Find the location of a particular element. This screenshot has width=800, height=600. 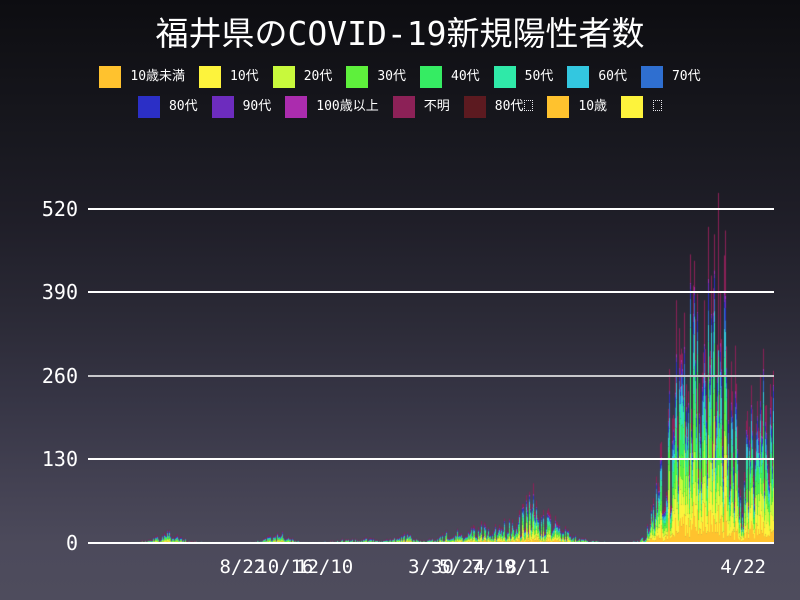

x-axis: 8/22 10/16 12/10 3/30 5/24 7/18 9/11 4/22 is located at coordinates (400, 569).